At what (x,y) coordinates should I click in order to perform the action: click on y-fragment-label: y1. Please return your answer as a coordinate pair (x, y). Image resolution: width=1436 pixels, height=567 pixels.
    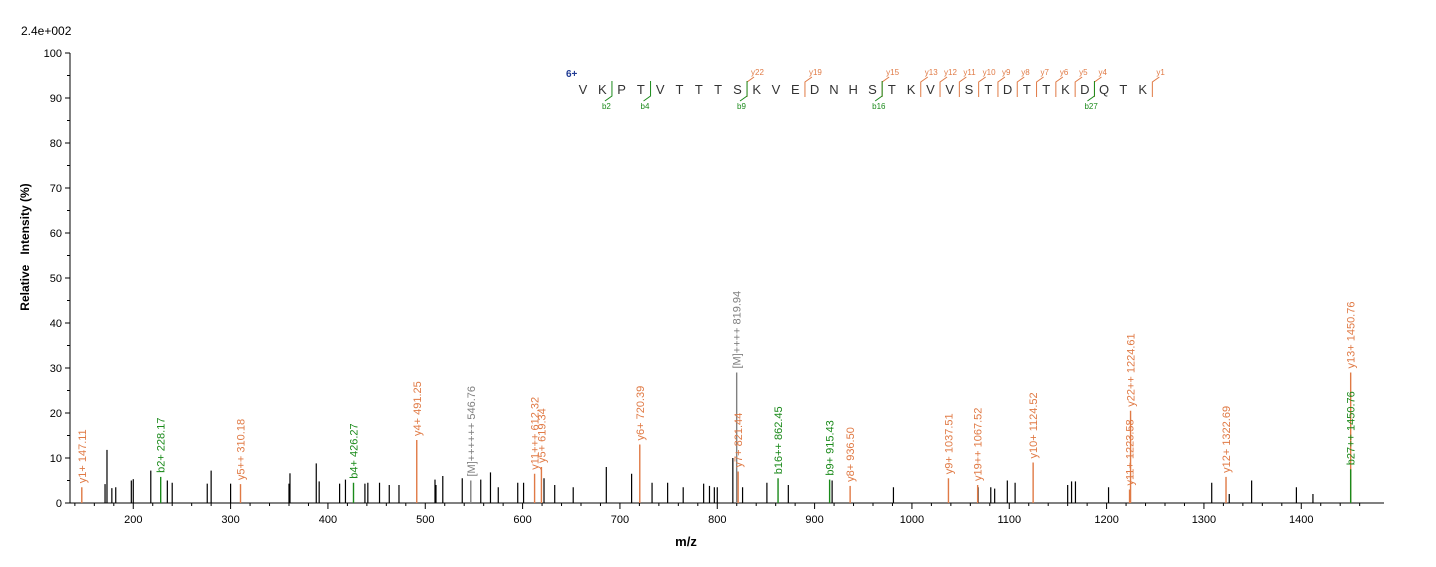
    Looking at the image, I should click on (1160, 72).